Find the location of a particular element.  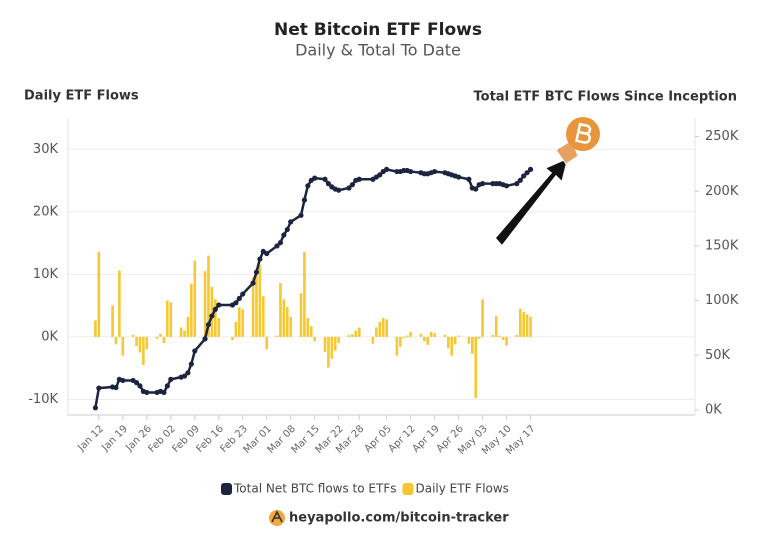

y2-tick-label: 100K is located at coordinates (722, 300).